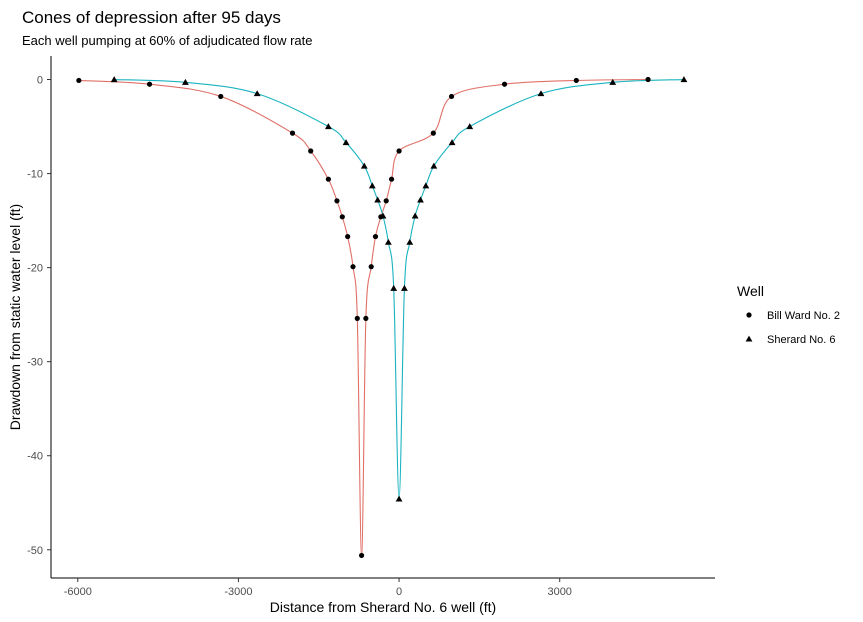 This screenshot has width=863, height=622. What do you see at coordinates (35, 457) in the screenshot?
I see `y-tick-label: -40` at bounding box center [35, 457].